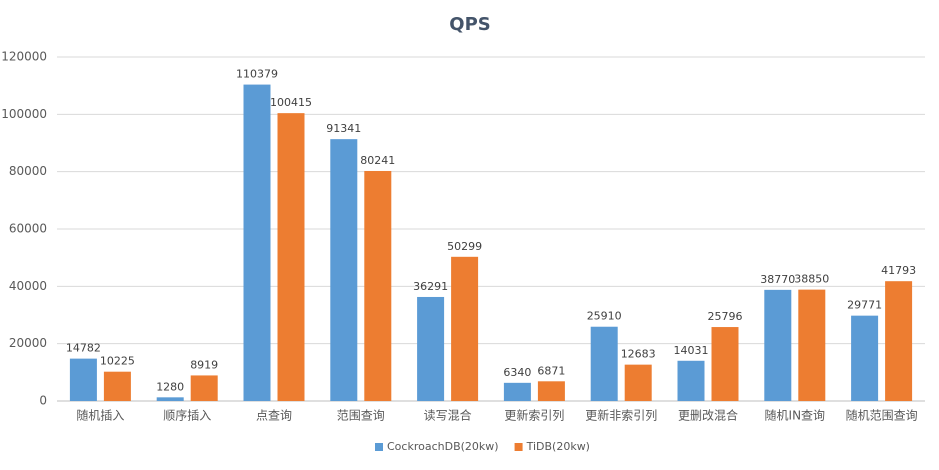 The height and width of the screenshot is (470, 939). What do you see at coordinates (725, 316) in the screenshot?
I see `value-label: 25796` at bounding box center [725, 316].